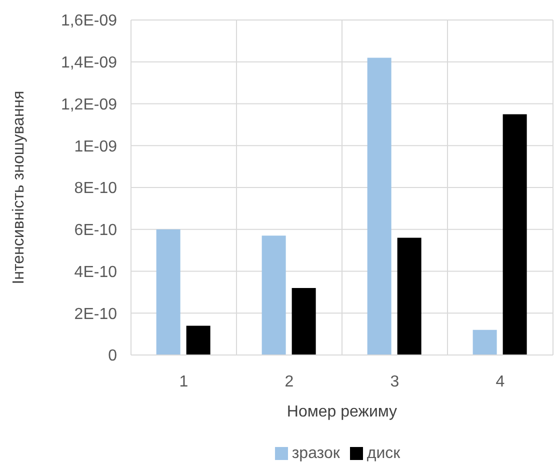  Describe the element at coordinates (96, 314) in the screenshot. I see `y-tick-label: 2E-10` at that location.